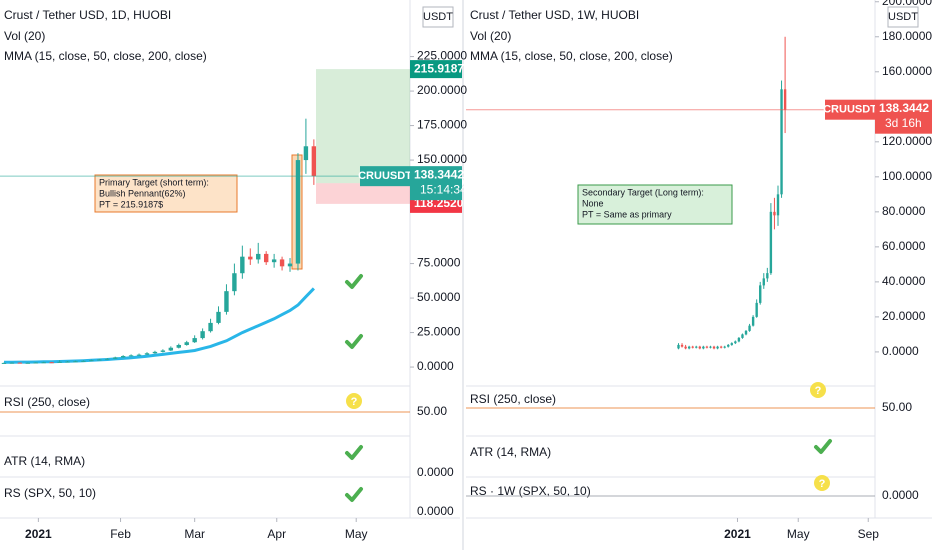  Describe the element at coordinates (87, 15) in the screenshot. I see `chart-title: Crust / Tether USD, 1D, HUOBI` at that location.